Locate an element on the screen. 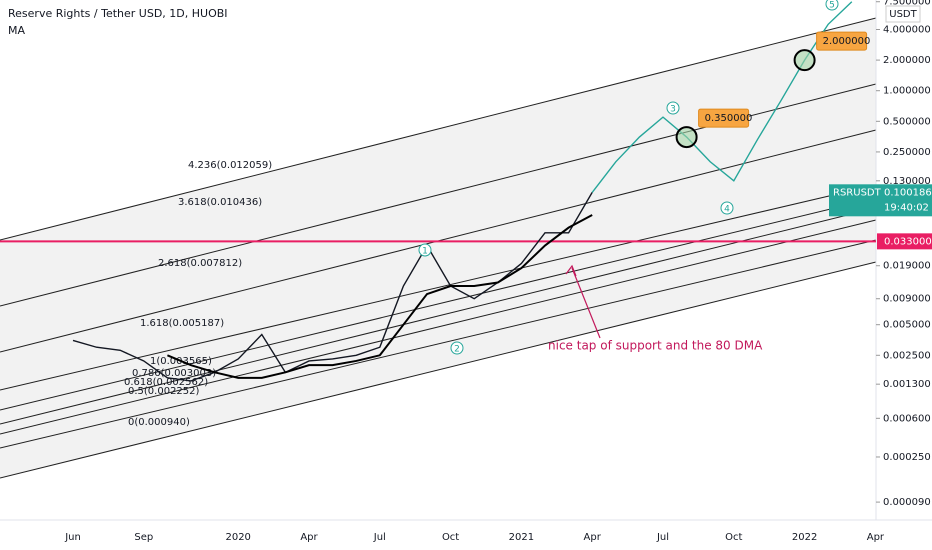 This screenshot has height=550, width=932. currency-box is located at coordinates (903, 14).